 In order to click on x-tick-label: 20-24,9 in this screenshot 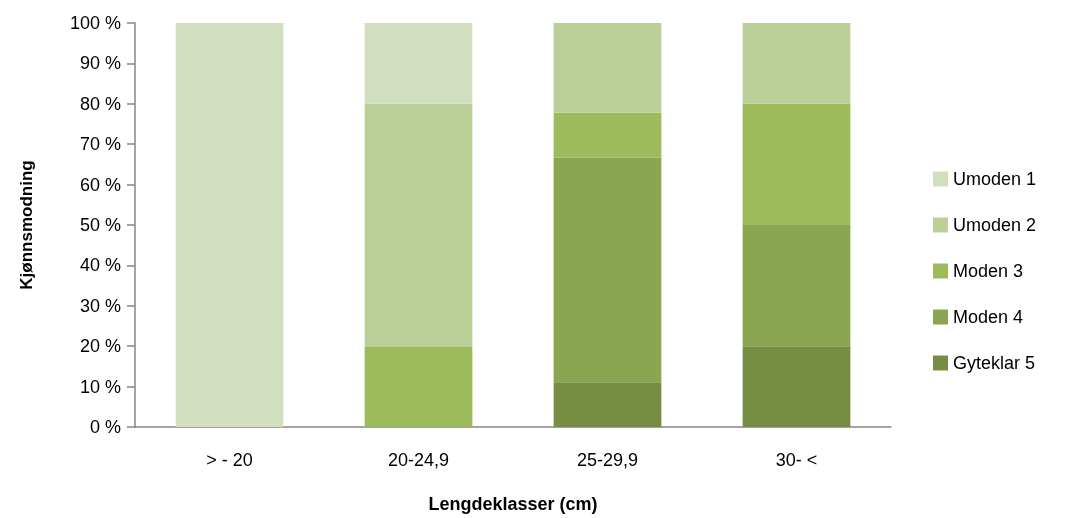, I will do `click(418, 460)`.